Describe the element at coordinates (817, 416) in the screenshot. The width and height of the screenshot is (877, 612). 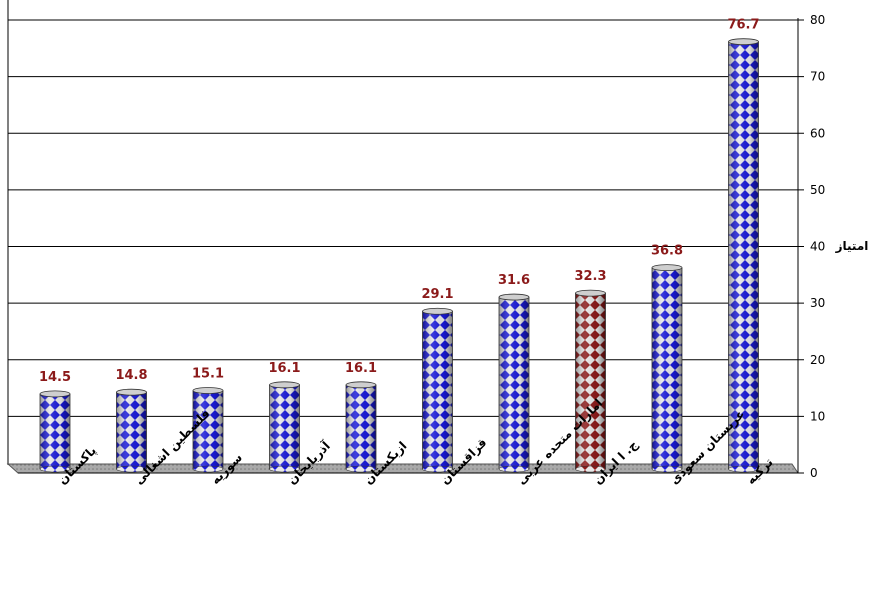
I see `y-tick-label: 10` at that location.